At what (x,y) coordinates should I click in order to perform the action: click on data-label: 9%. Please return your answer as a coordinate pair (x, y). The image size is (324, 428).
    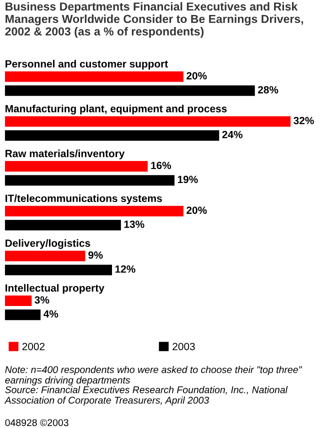
    Looking at the image, I should click on (95, 255).